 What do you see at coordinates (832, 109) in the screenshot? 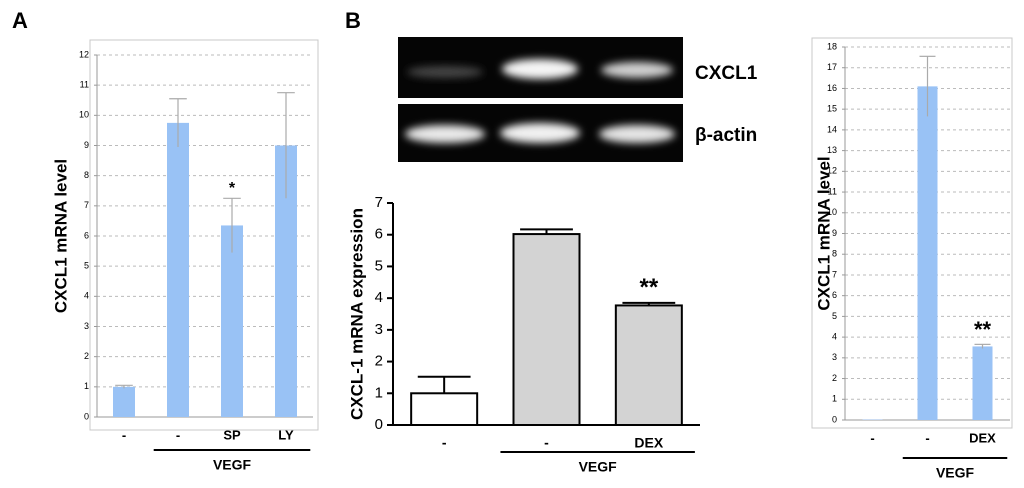
I see `y-tick-label: 15` at bounding box center [832, 109].